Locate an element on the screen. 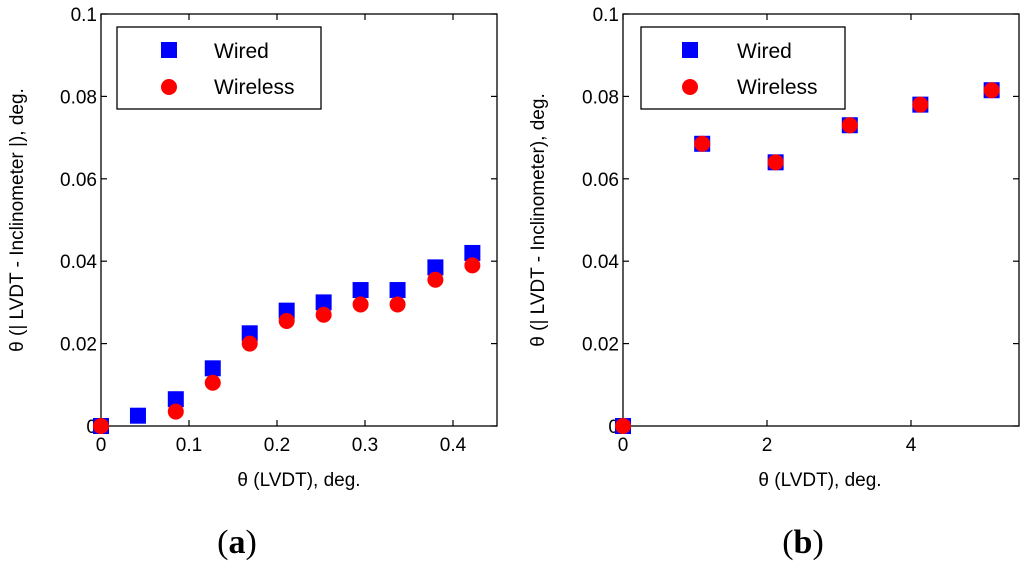 Image resolution: width=1024 pixels, height=564 pixels. panel-b-y-tick-label: 0 is located at coordinates (613, 427).